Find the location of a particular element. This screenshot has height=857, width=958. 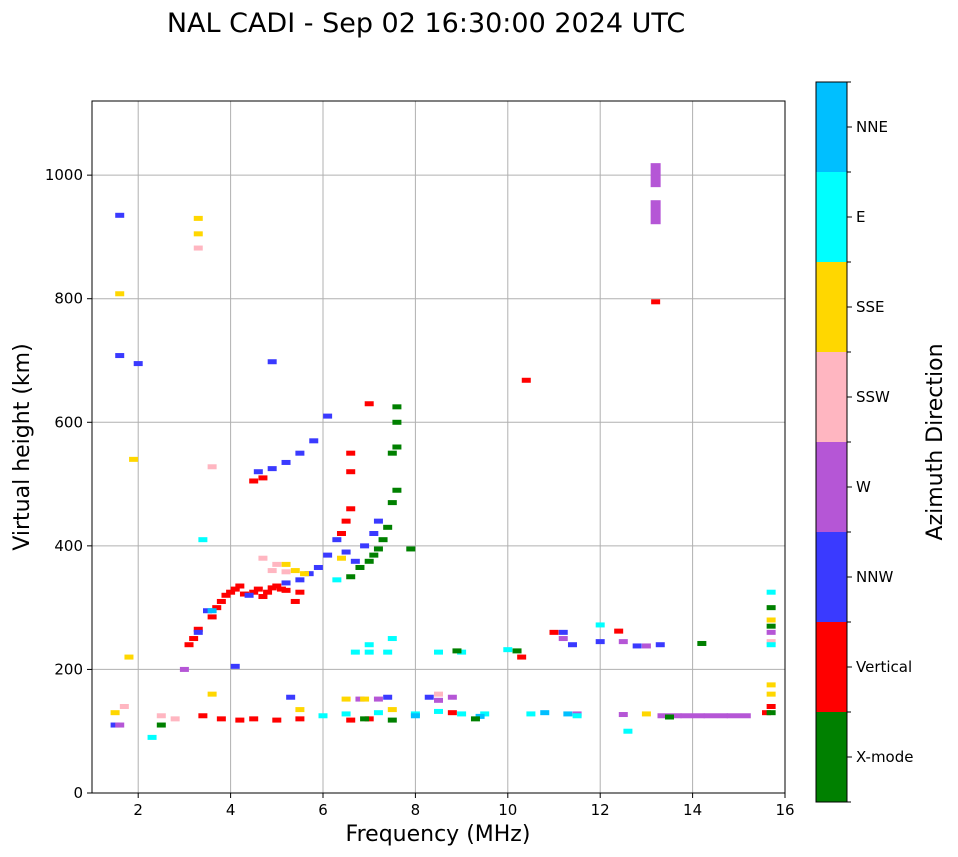

x-tick-label: 6 is located at coordinates (323, 810).